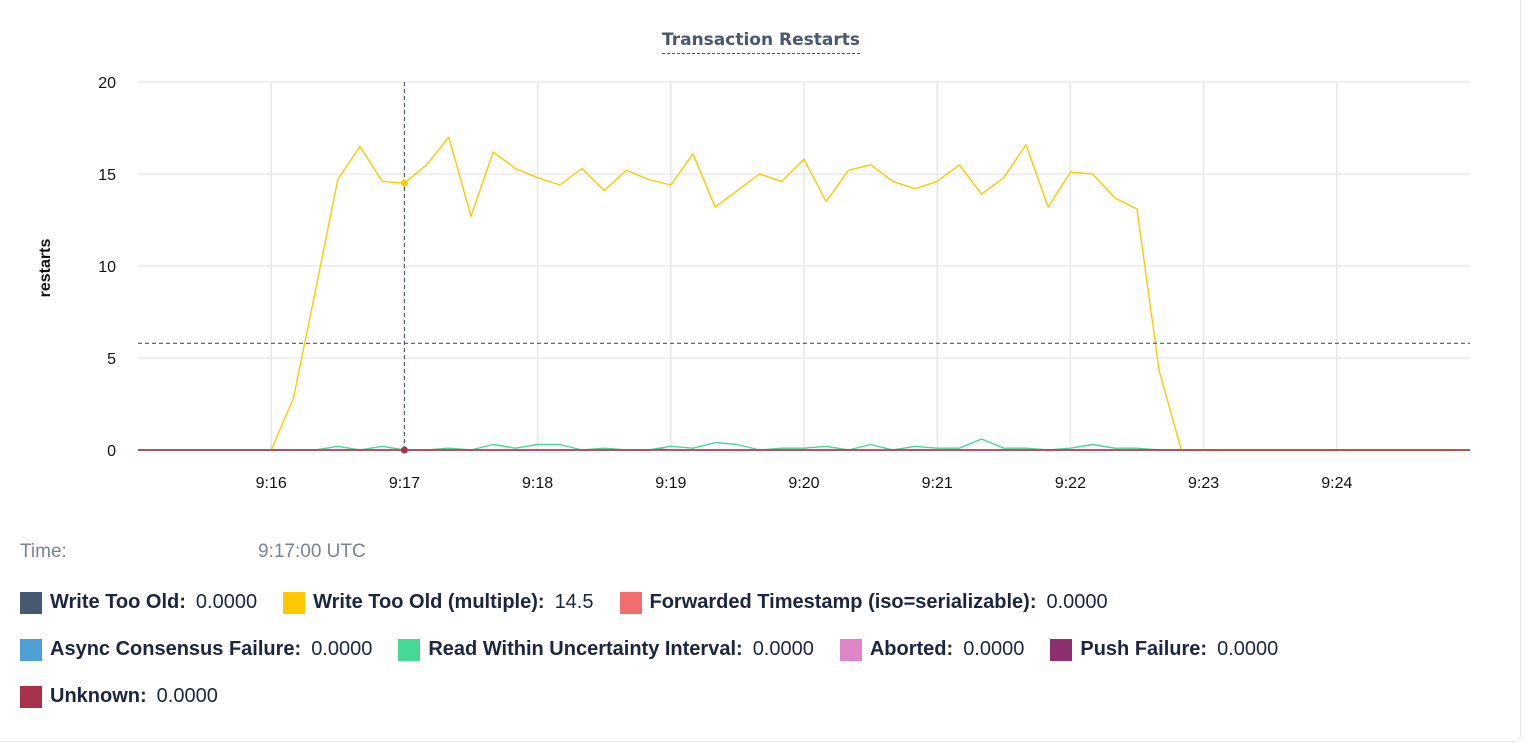  I want to click on legend-series-value: 14.5, so click(574, 602).